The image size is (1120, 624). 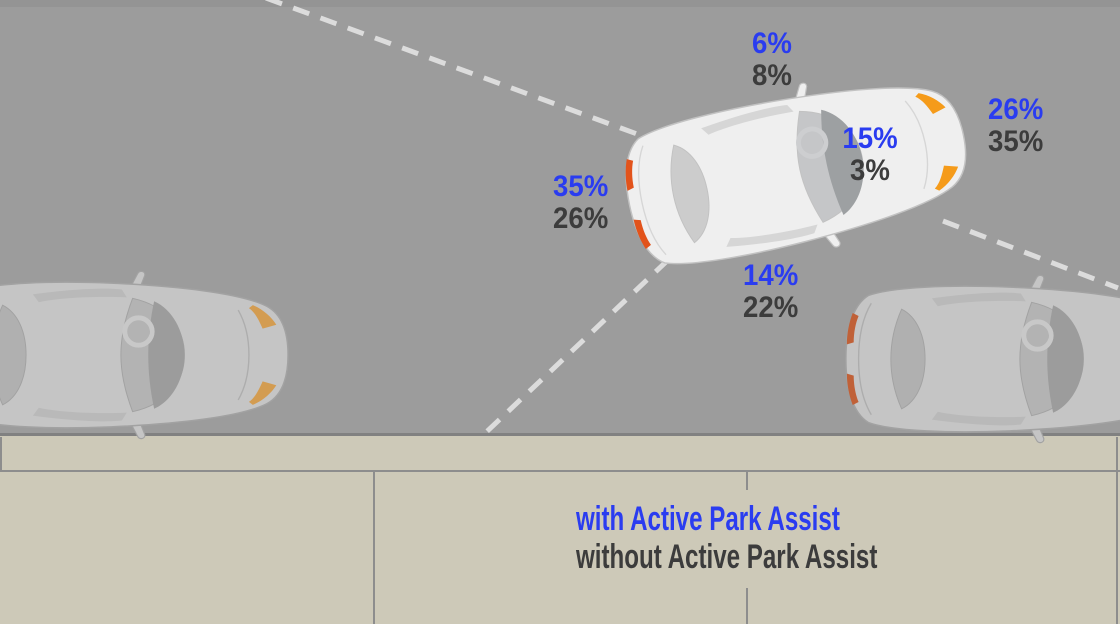 I want to click on stat-left: 35% 26%, so click(x=580, y=203).